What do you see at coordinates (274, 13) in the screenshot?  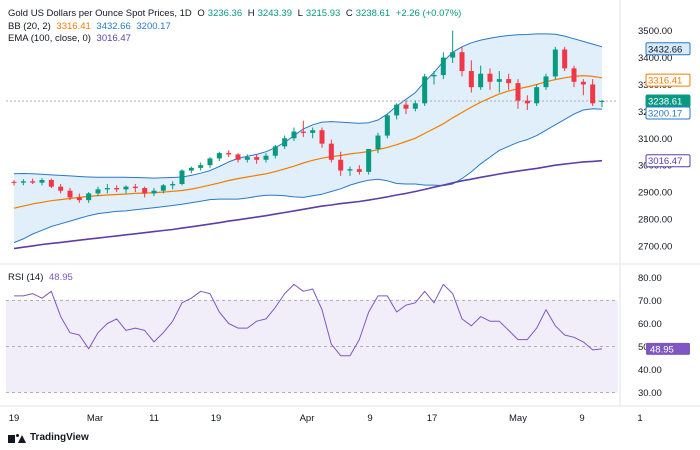 I see `high-value: 3243.39` at bounding box center [274, 13].